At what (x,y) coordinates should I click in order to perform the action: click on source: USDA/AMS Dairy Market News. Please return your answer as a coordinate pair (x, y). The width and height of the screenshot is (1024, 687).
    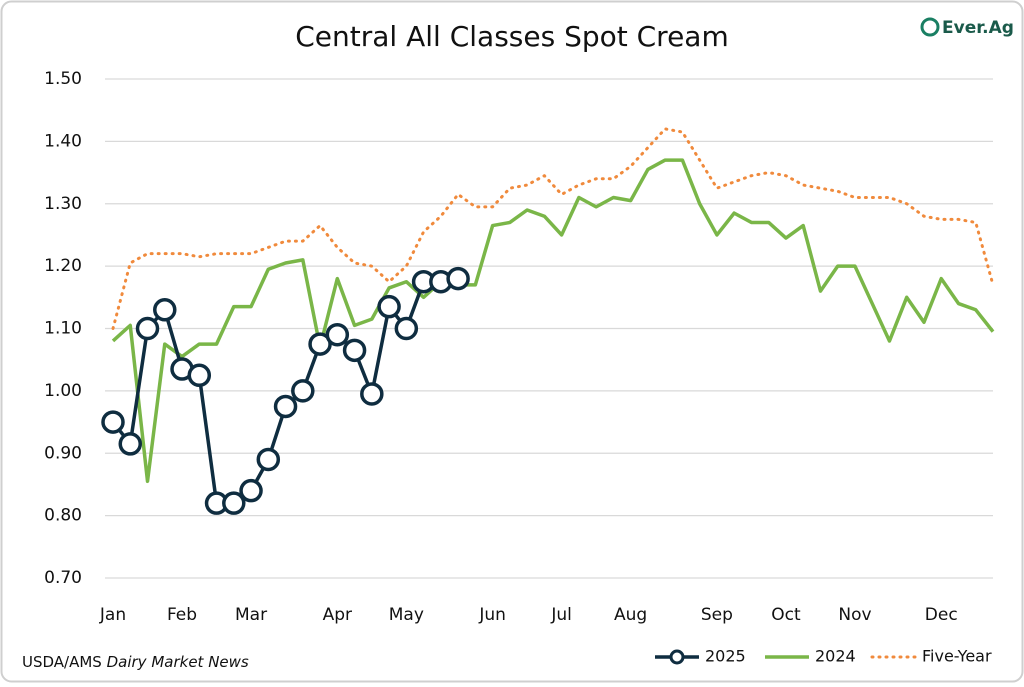
    Looking at the image, I should click on (135, 662).